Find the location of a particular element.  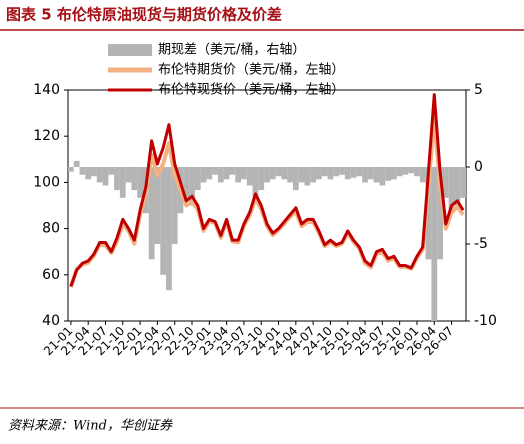

legend-label: 布伦特现货价（美元/桶，左轴） is located at coordinates (251, 90).